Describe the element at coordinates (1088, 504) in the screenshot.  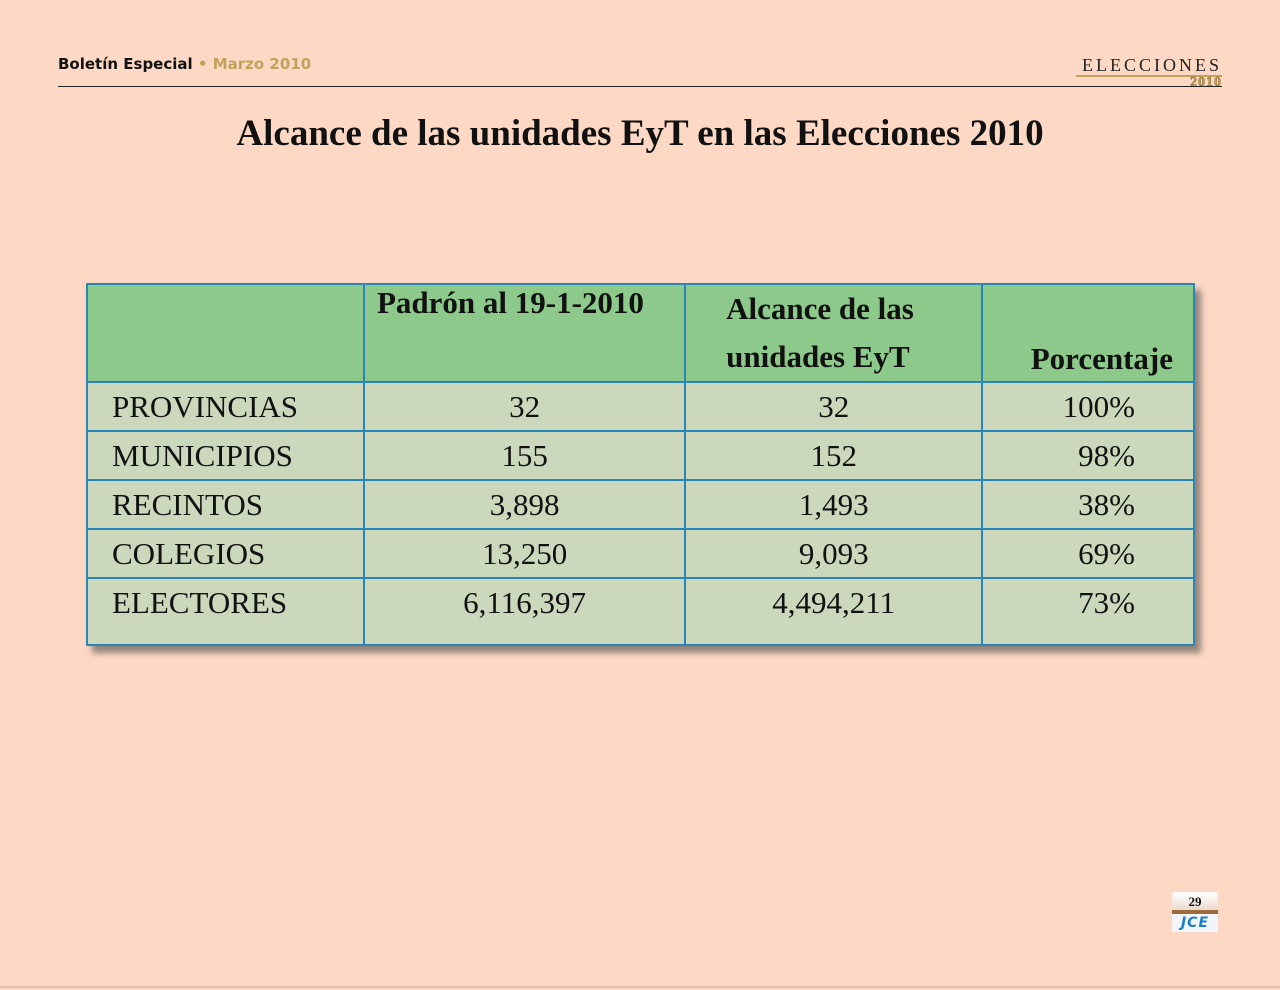
I see `porcentaje-value: 38%` at that location.